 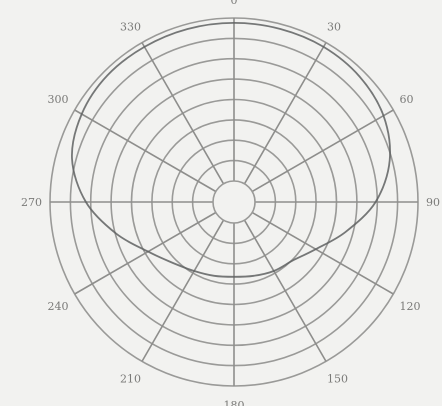 What do you see at coordinates (234, 3) in the screenshot?
I see `angle-tick-label-0: 0` at bounding box center [234, 3].